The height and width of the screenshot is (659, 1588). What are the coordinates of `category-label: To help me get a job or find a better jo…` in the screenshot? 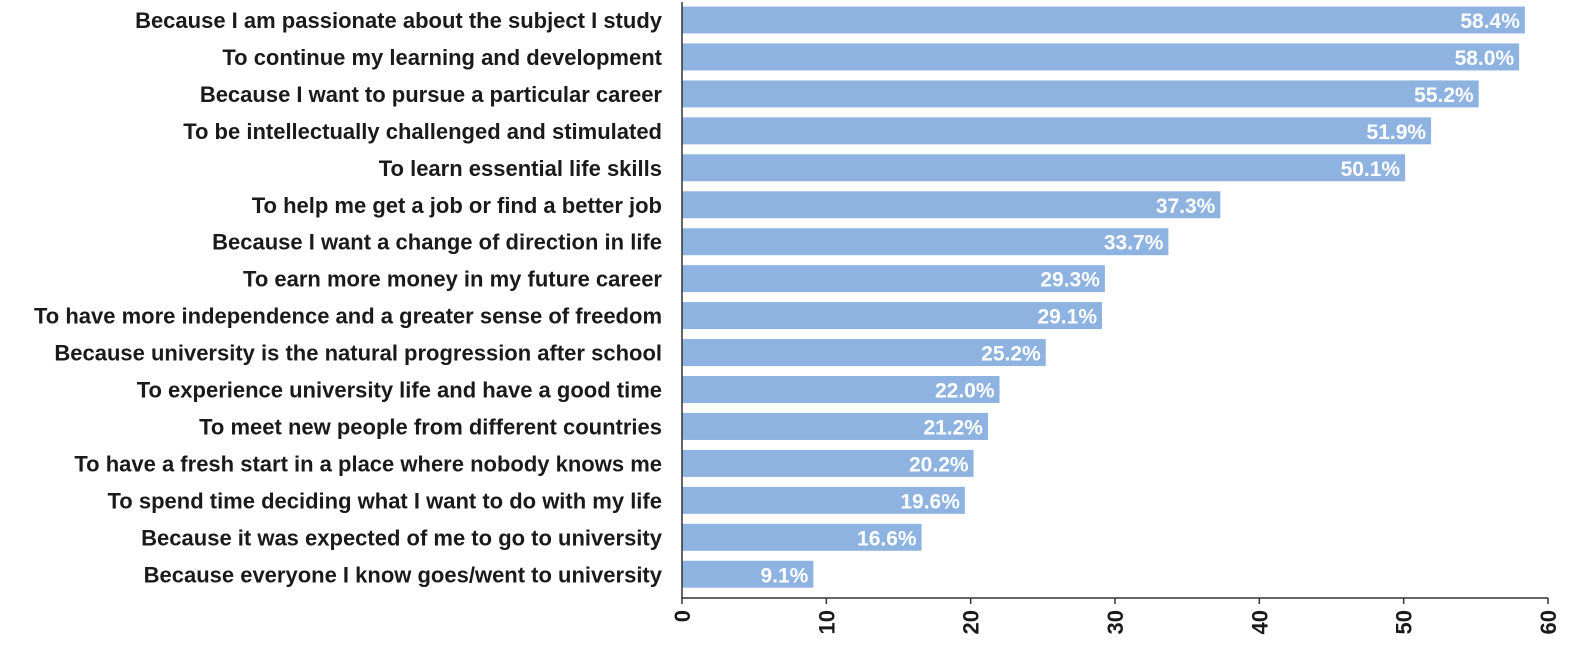 It's located at (457, 205).